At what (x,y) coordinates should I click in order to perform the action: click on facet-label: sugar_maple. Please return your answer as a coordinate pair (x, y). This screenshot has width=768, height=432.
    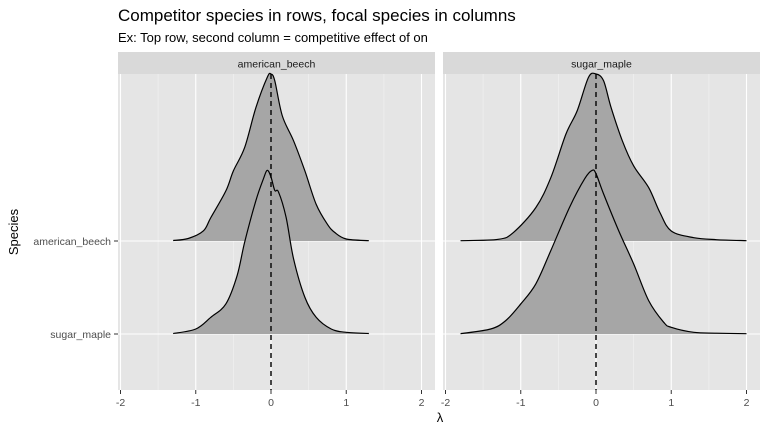
    Looking at the image, I should click on (601, 65).